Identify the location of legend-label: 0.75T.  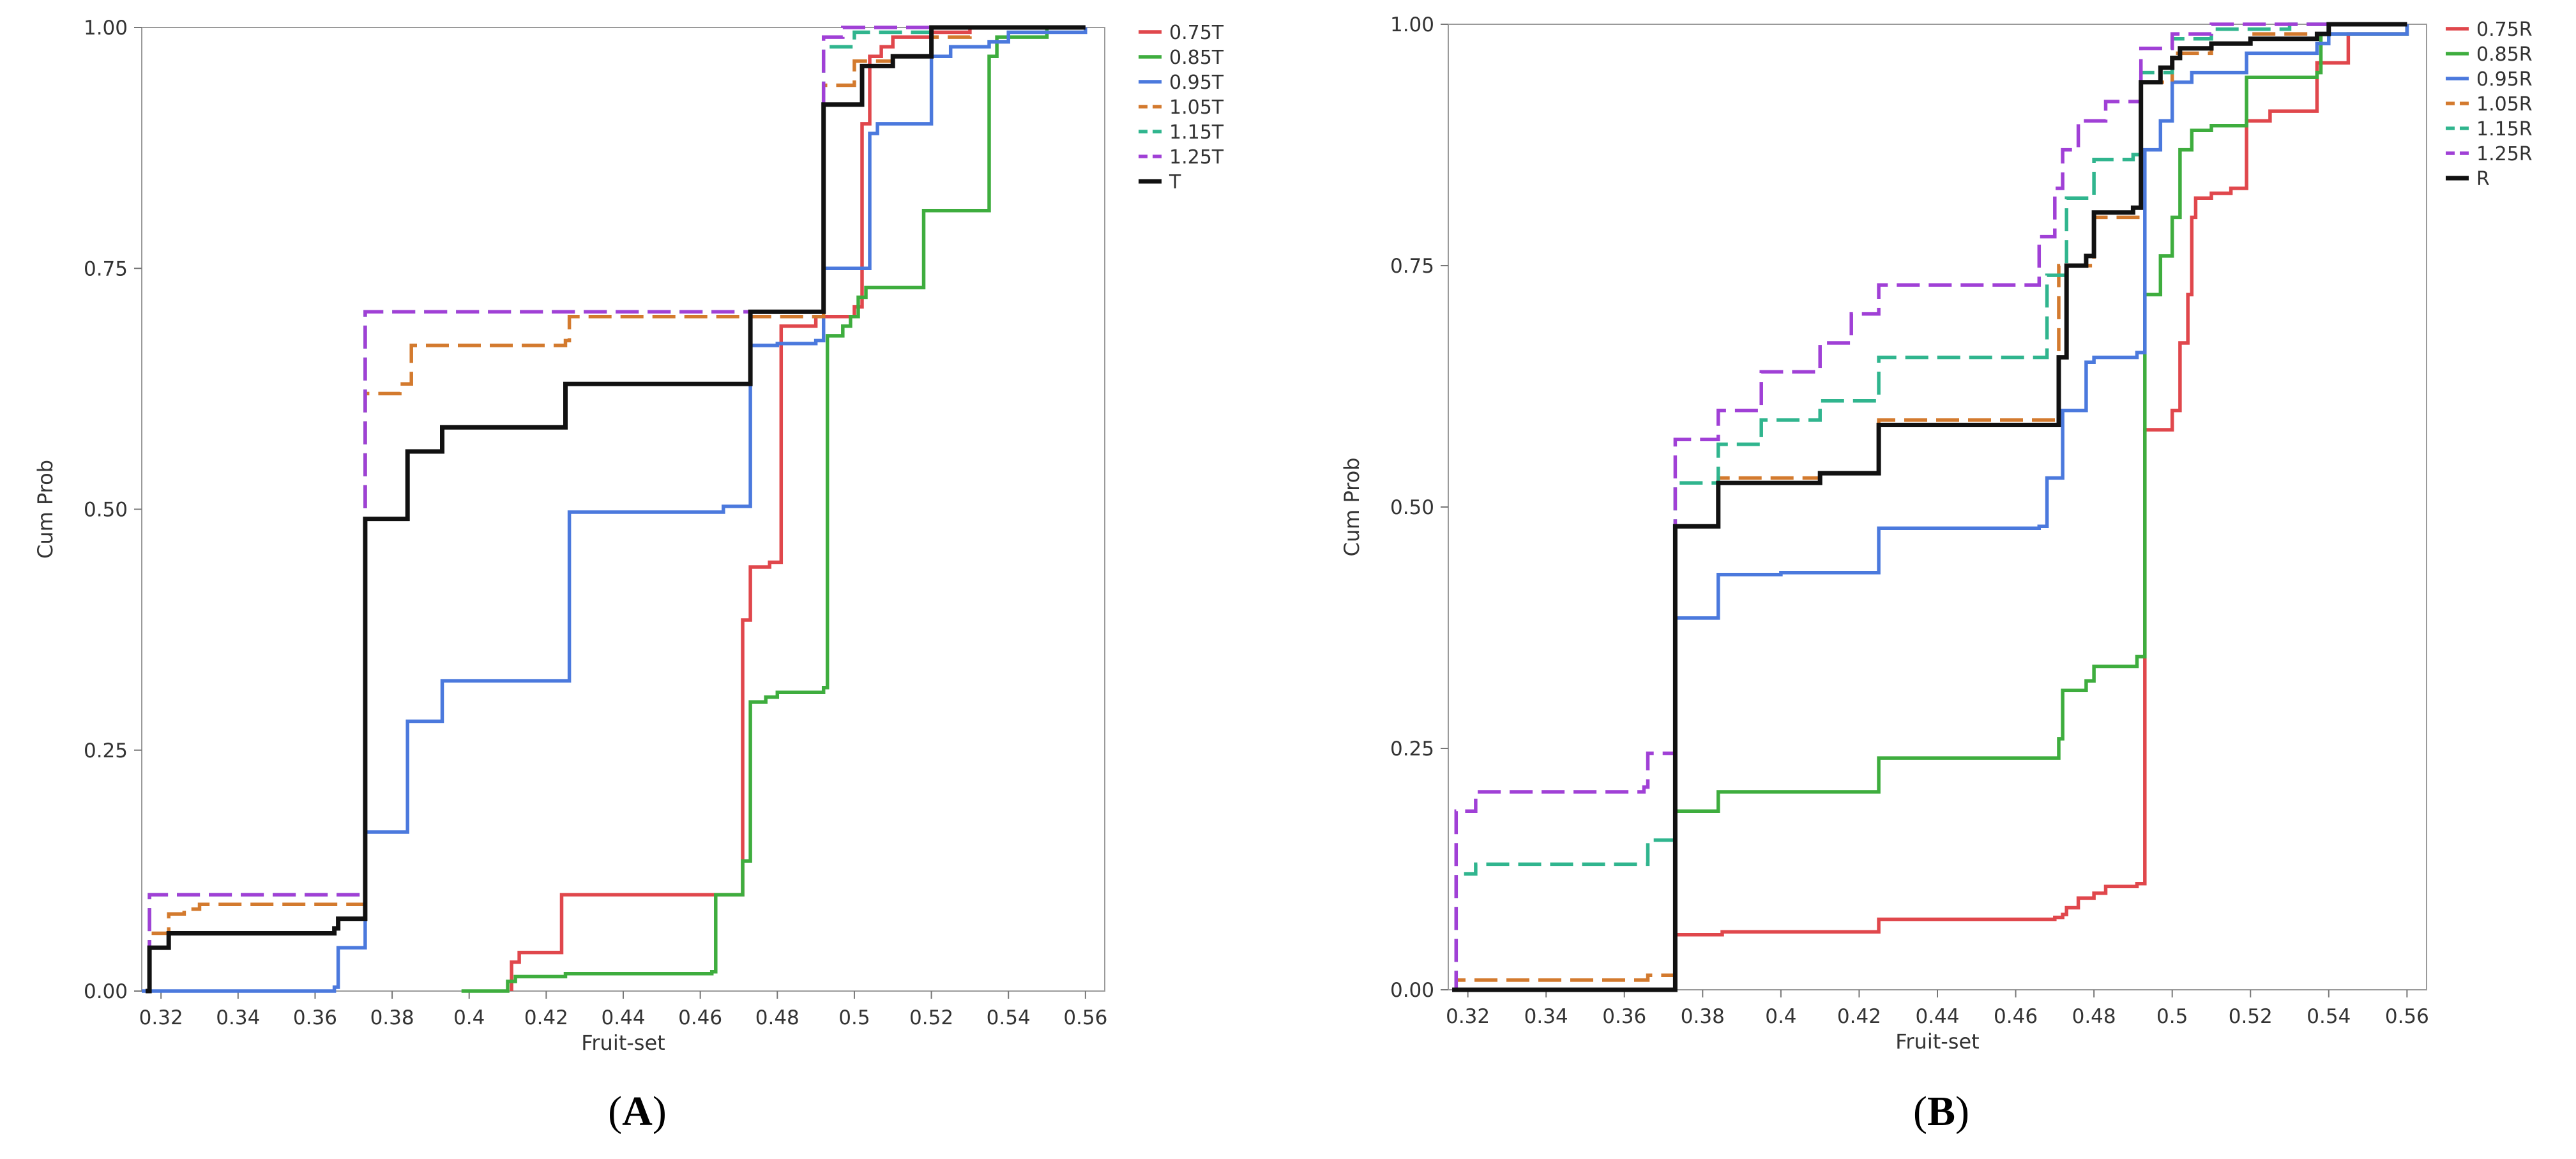
(1197, 33).